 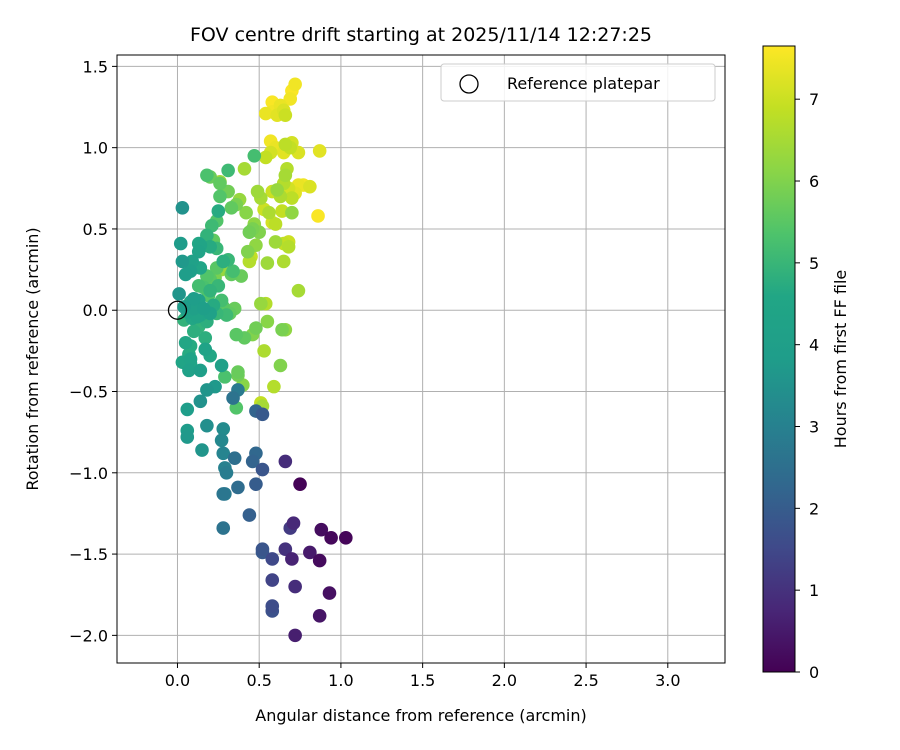 What do you see at coordinates (32, 358) in the screenshot?
I see `y-axis-label: Rotation from reference (arcmin)` at bounding box center [32, 358].